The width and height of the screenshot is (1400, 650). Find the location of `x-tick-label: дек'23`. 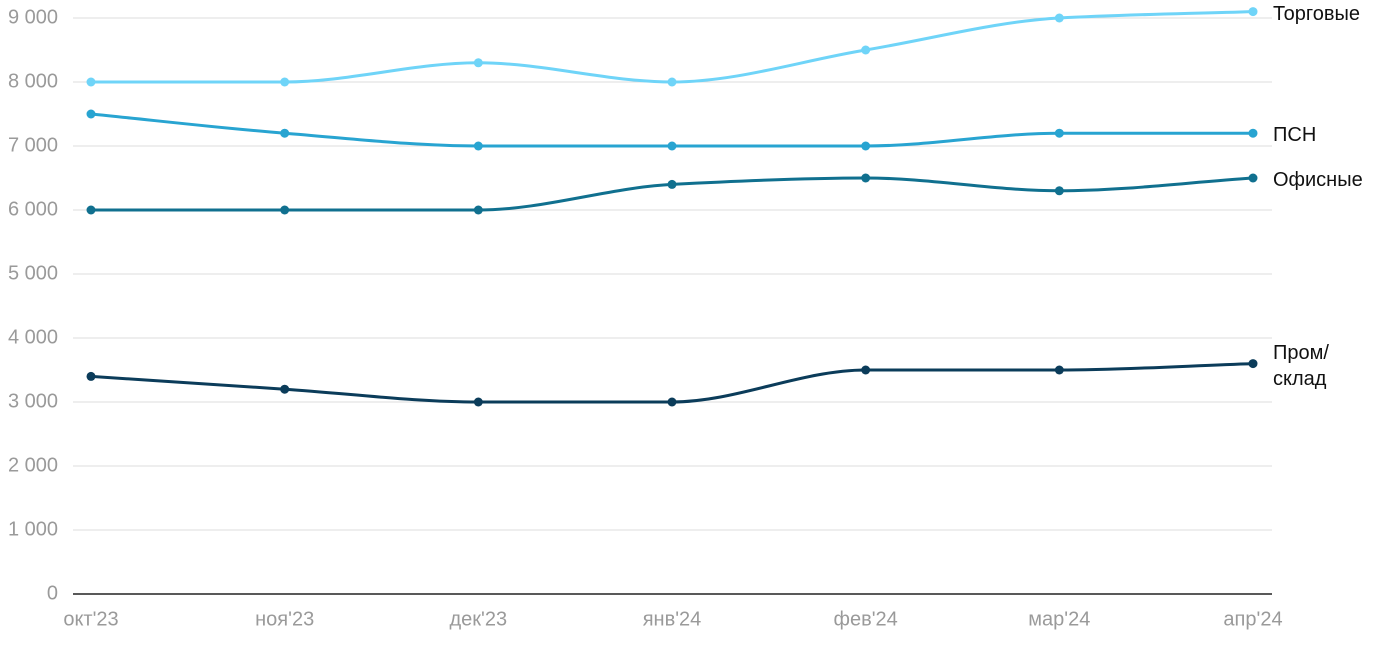

x-tick-label: дек'23 is located at coordinates (479, 619).